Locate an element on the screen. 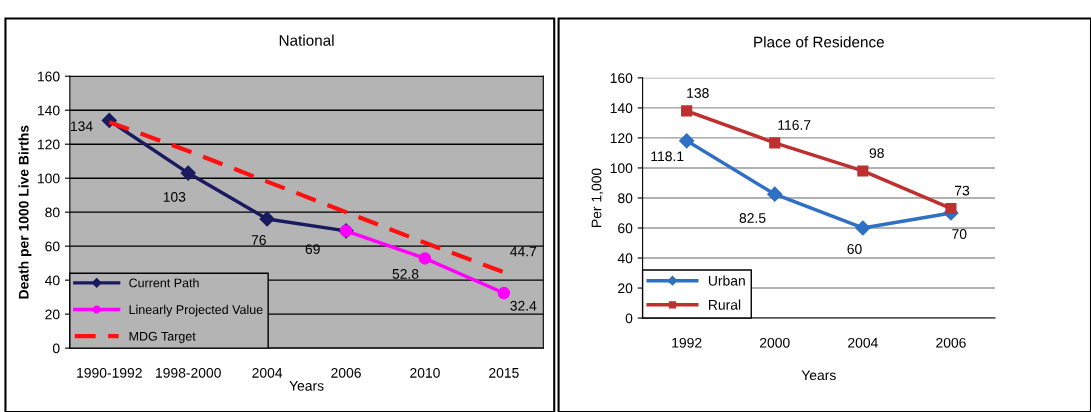  x-tick-label: 1990-1992 is located at coordinates (109, 372).